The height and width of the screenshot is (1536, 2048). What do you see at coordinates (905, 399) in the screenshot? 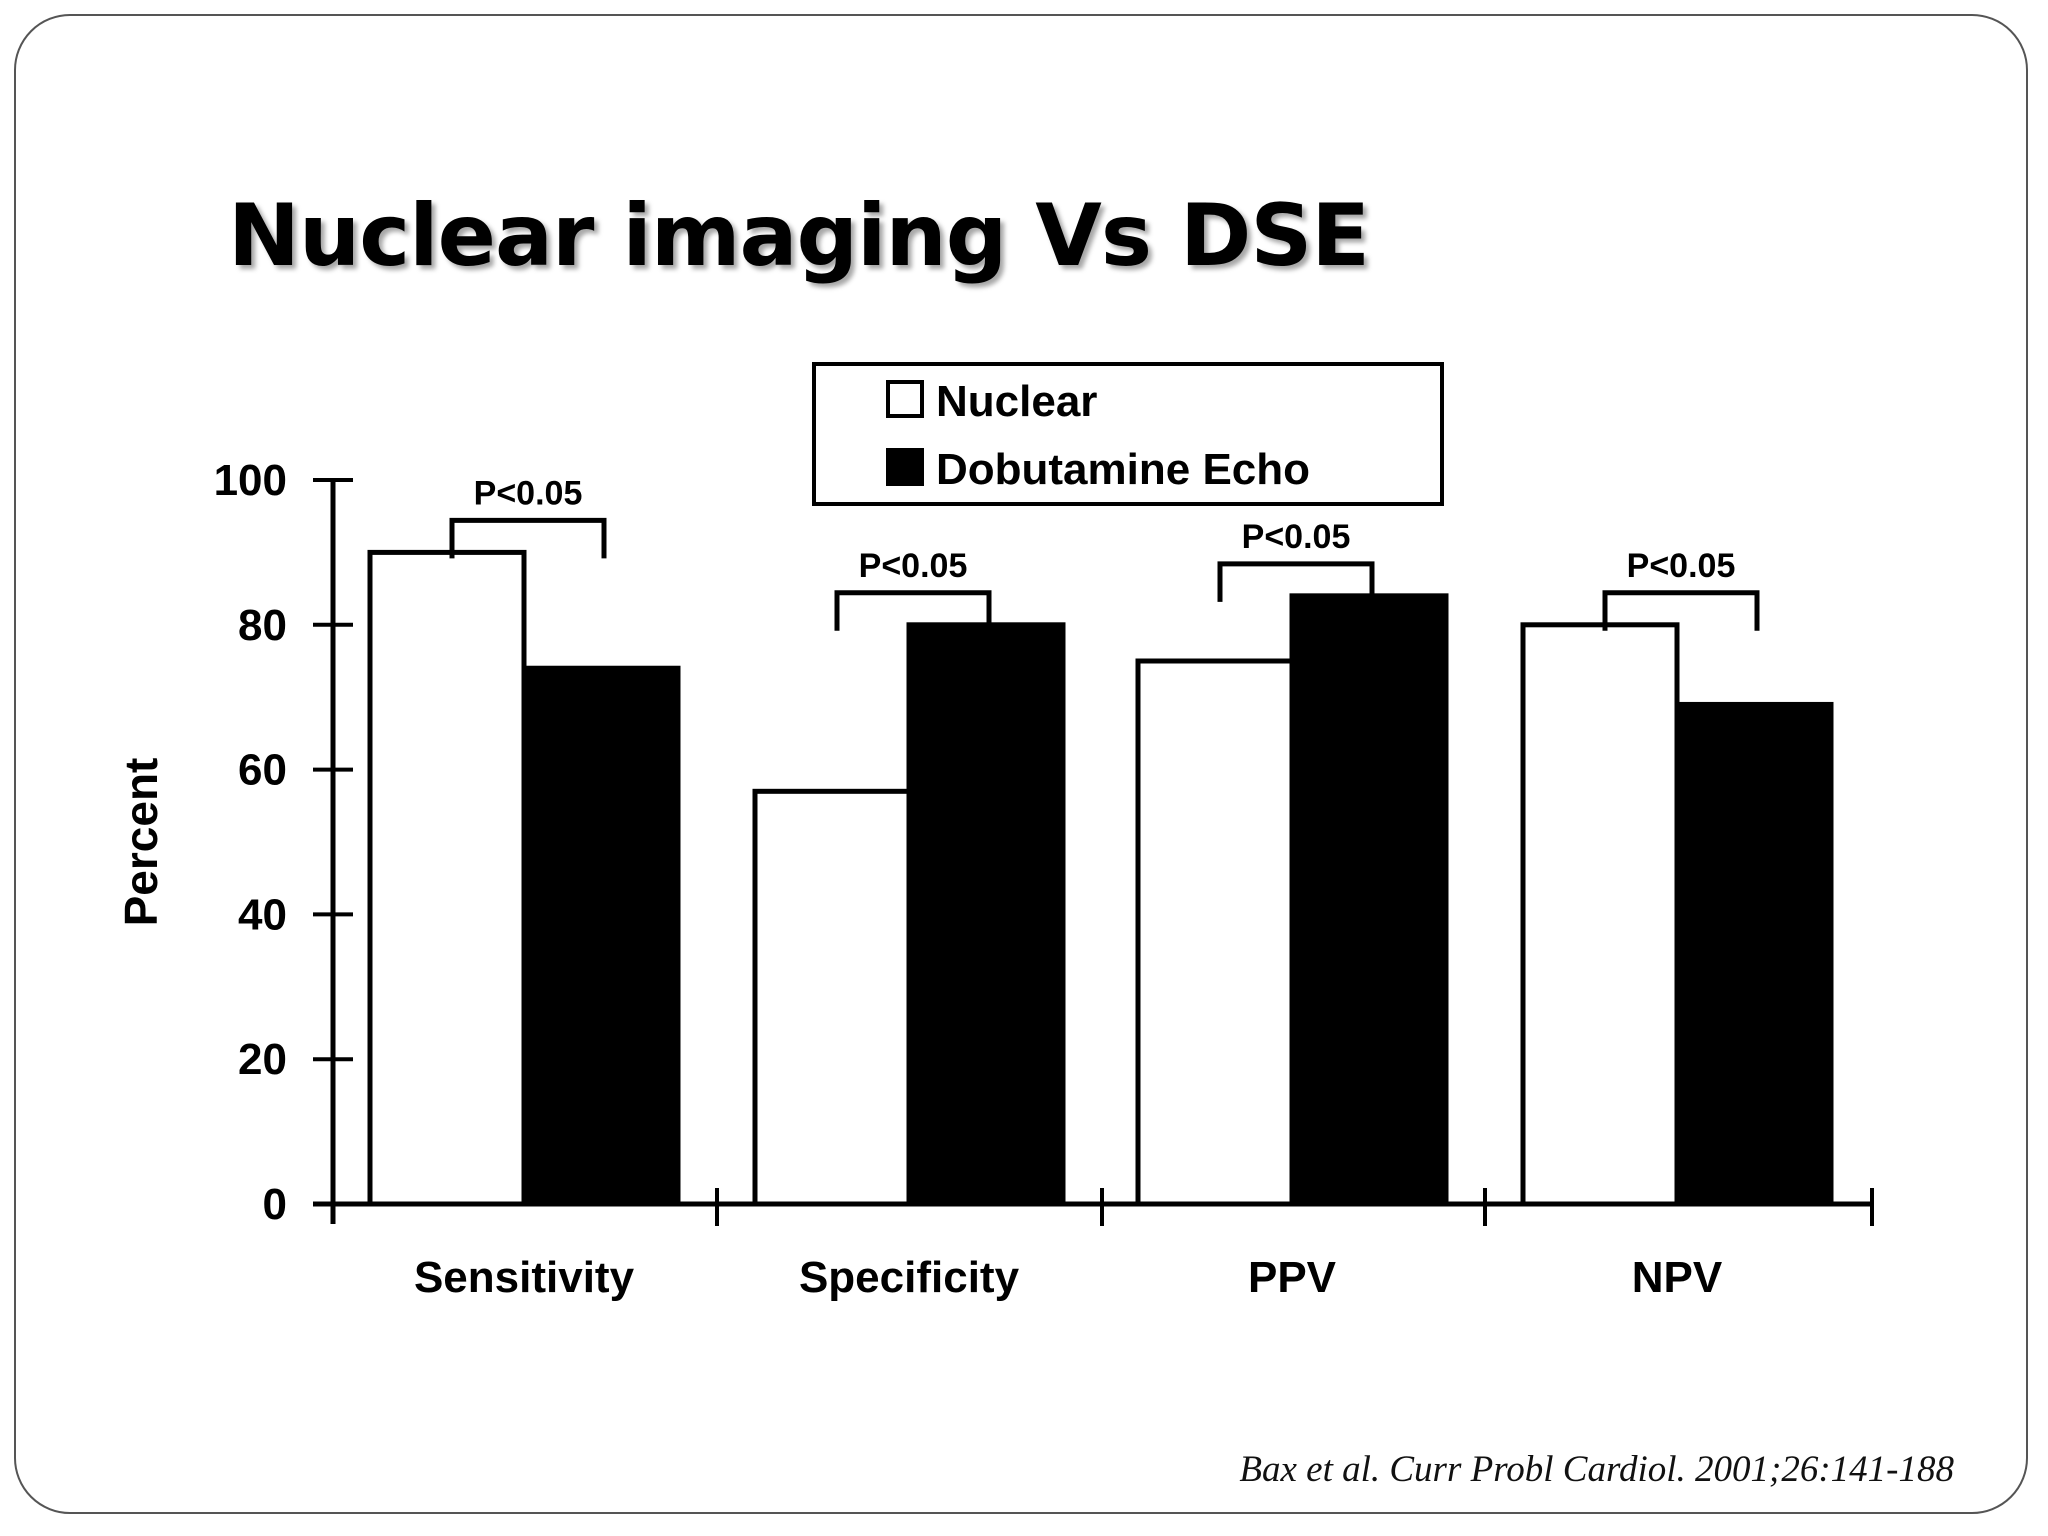
I see `legend-swatch-nuclear` at bounding box center [905, 399].